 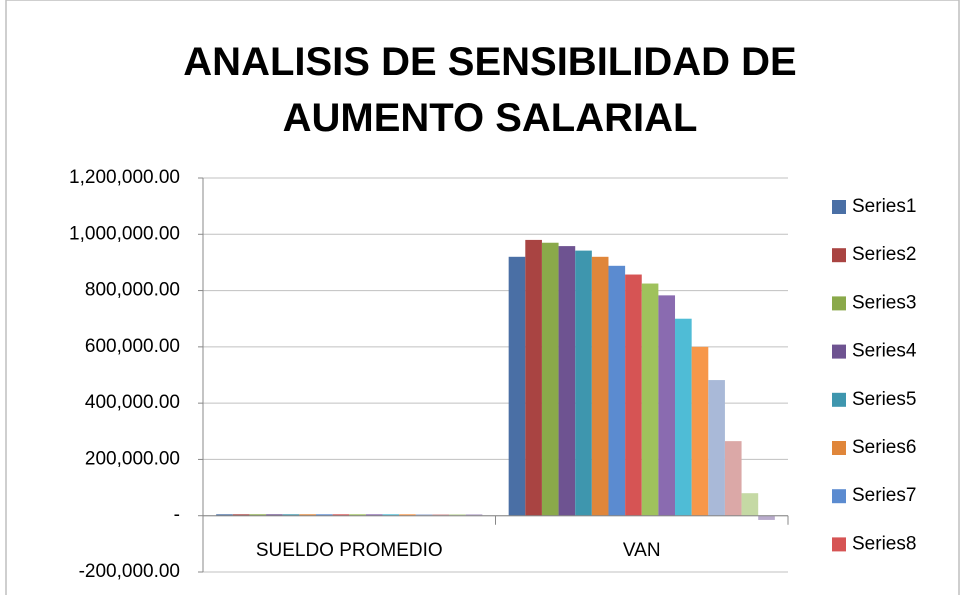 I want to click on y-tick-label: 1,200,000.00, so click(x=124, y=177).